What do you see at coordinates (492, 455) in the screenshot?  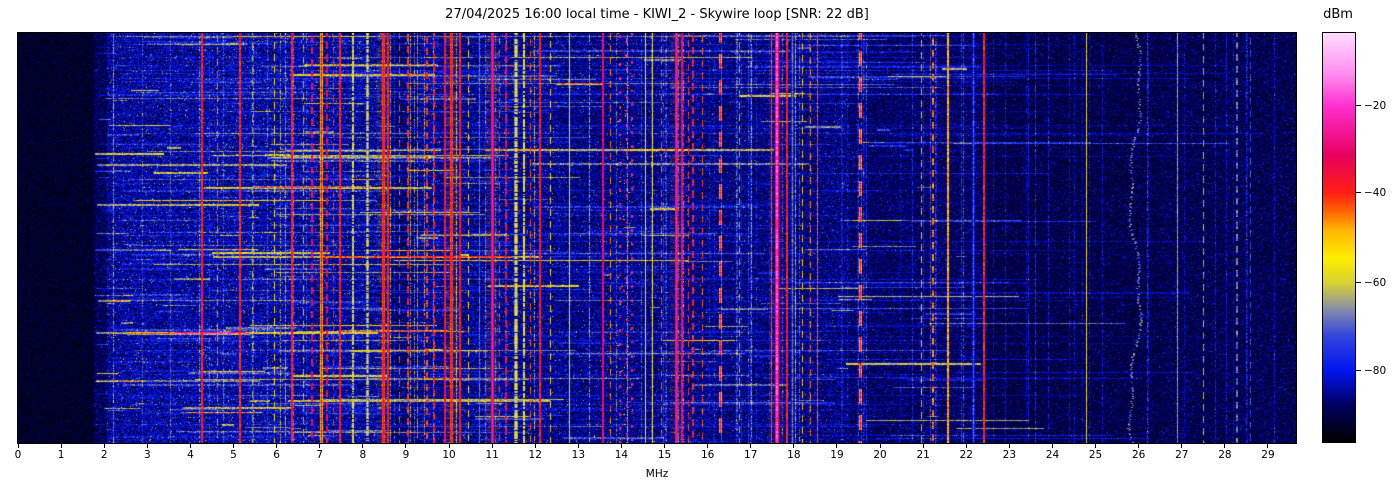 I see `x-tick-label: 11` at bounding box center [492, 455].